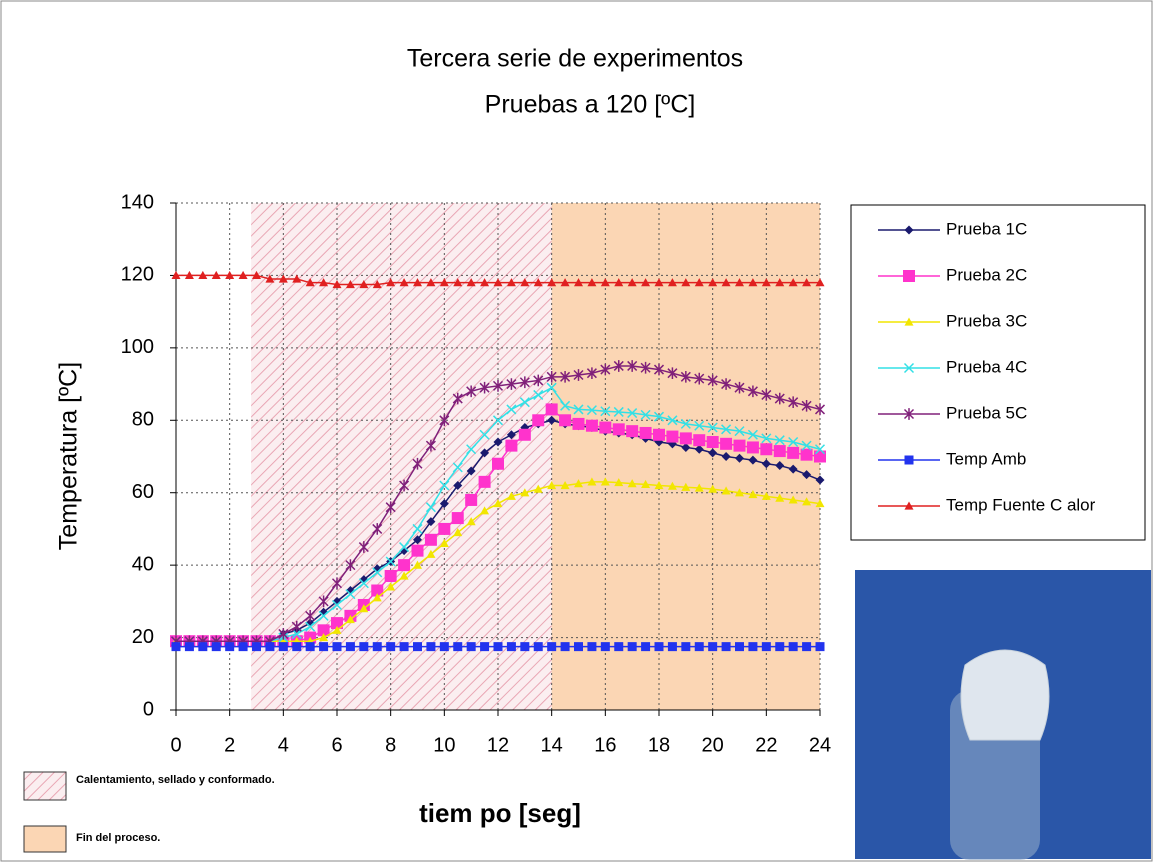 The image size is (1153, 862). Describe the element at coordinates (1021, 504) in the screenshot. I see `legend-label: Temp Fuente C alor` at that location.